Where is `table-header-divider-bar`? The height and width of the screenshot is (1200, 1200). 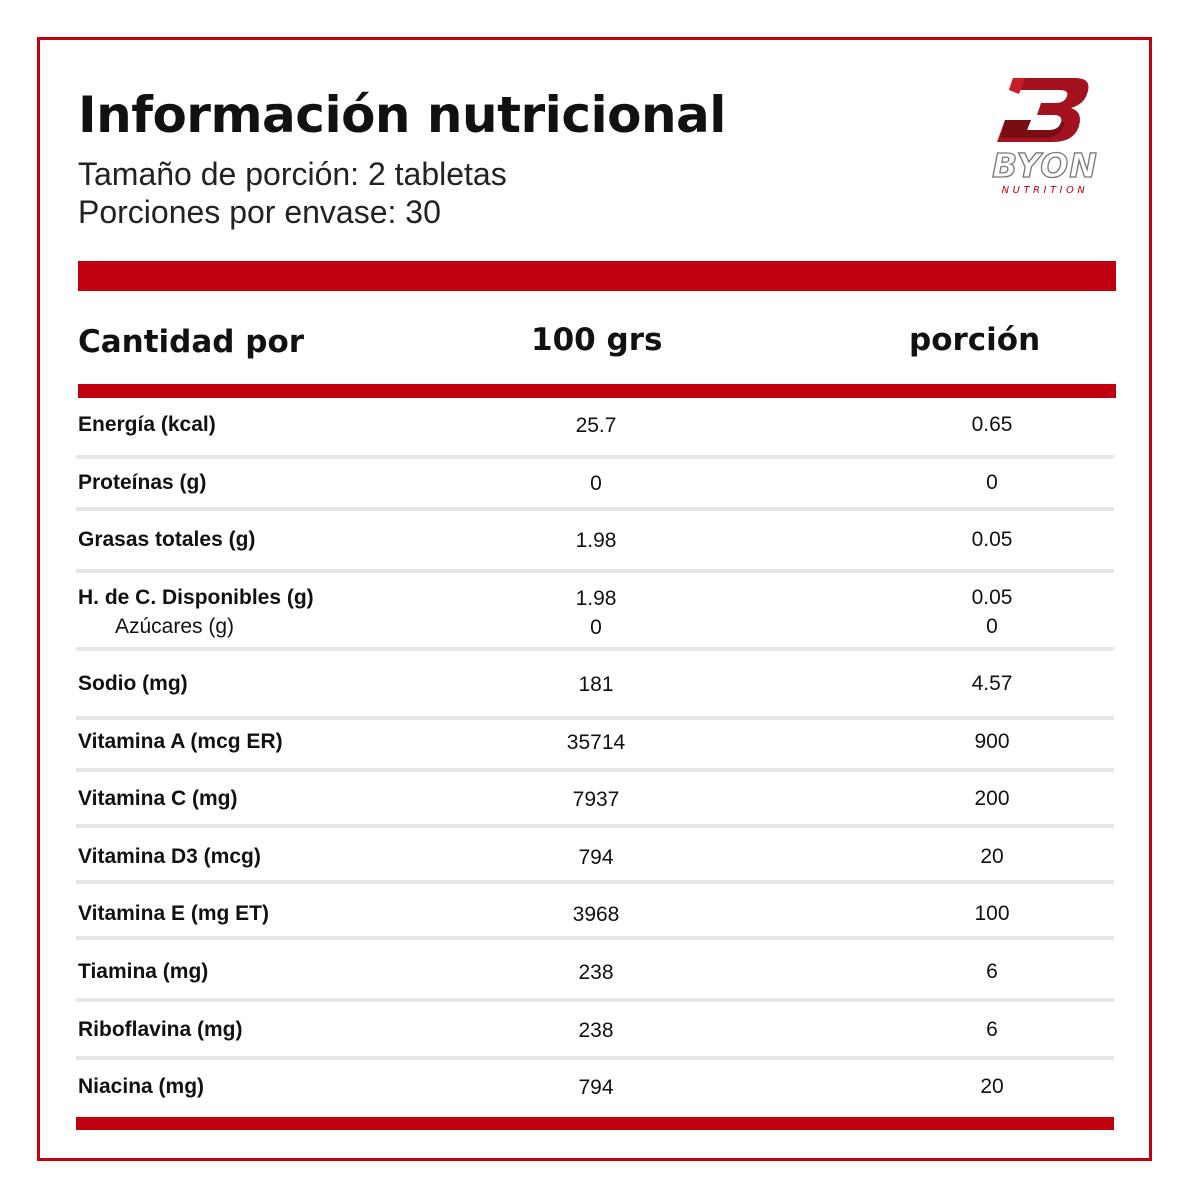 table-header-divider-bar is located at coordinates (597, 391).